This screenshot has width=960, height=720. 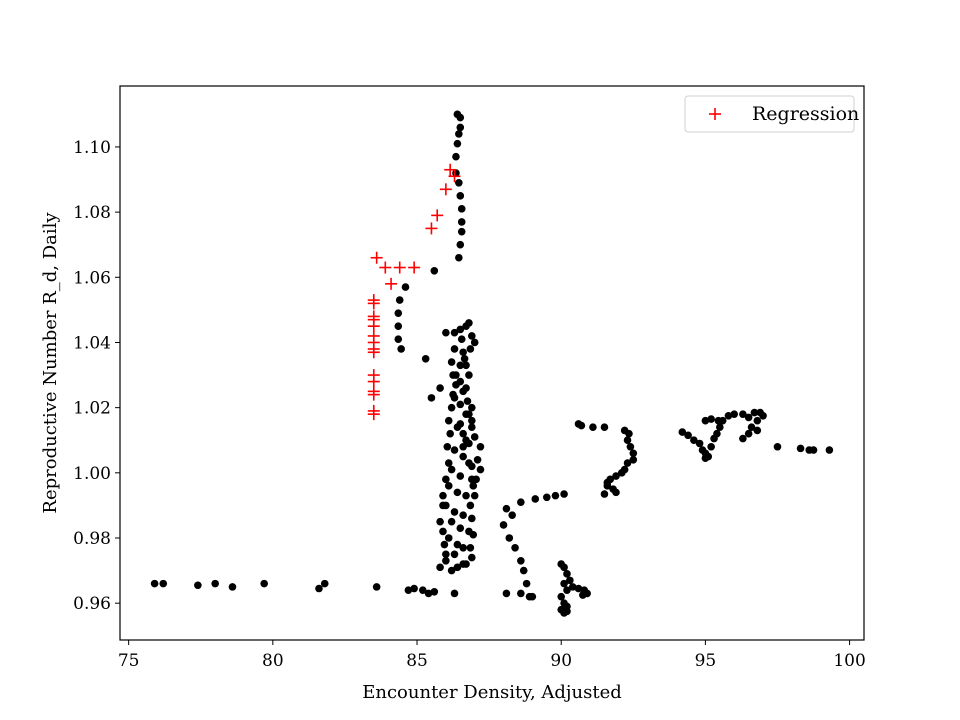 I want to click on y-axis-label: Reproductive Number R_d, Daily, so click(x=50, y=363).